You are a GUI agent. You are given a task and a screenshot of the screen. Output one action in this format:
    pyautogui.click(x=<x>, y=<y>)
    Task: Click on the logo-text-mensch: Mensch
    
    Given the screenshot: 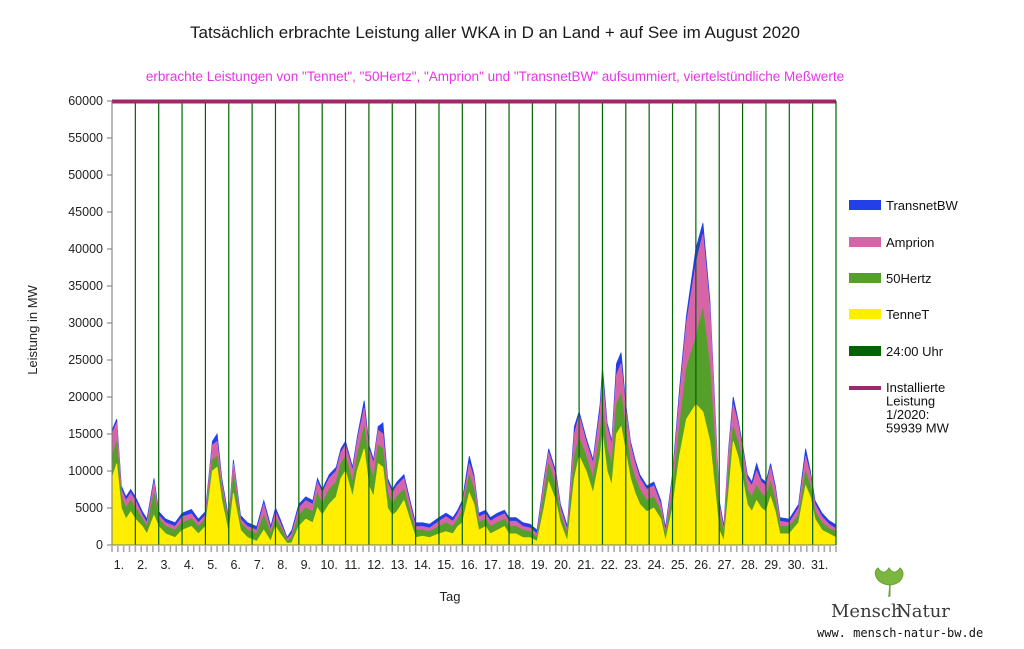 What is the action you would take?
    pyautogui.click(x=867, y=611)
    